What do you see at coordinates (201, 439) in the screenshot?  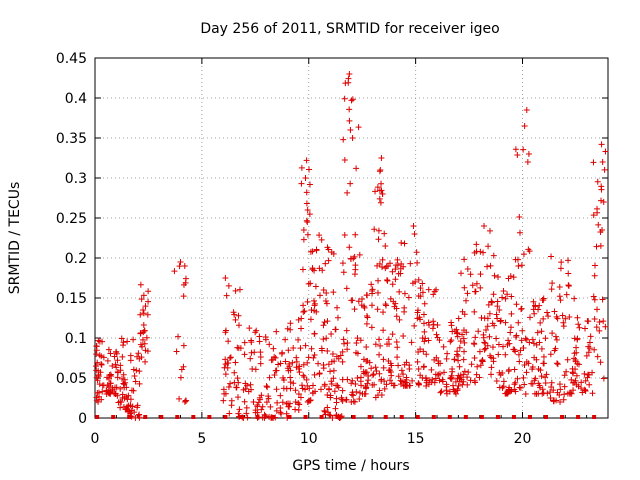 I see `x-tick-label: 5` at bounding box center [201, 439].